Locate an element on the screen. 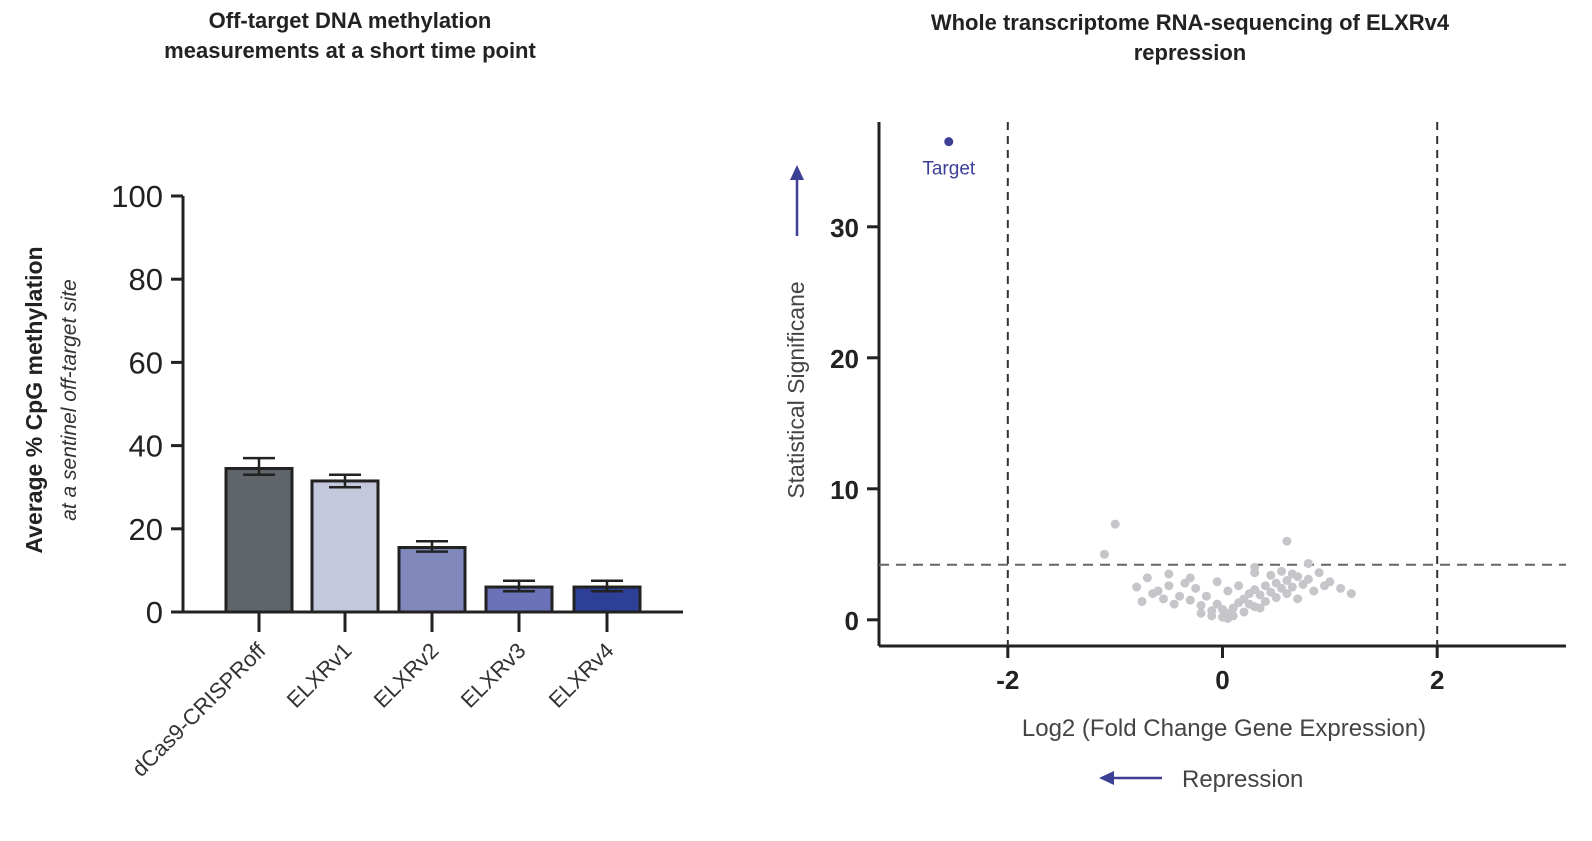 Image resolution: width=1592 pixels, height=841 pixels. significance-arrow-head is located at coordinates (797, 172).